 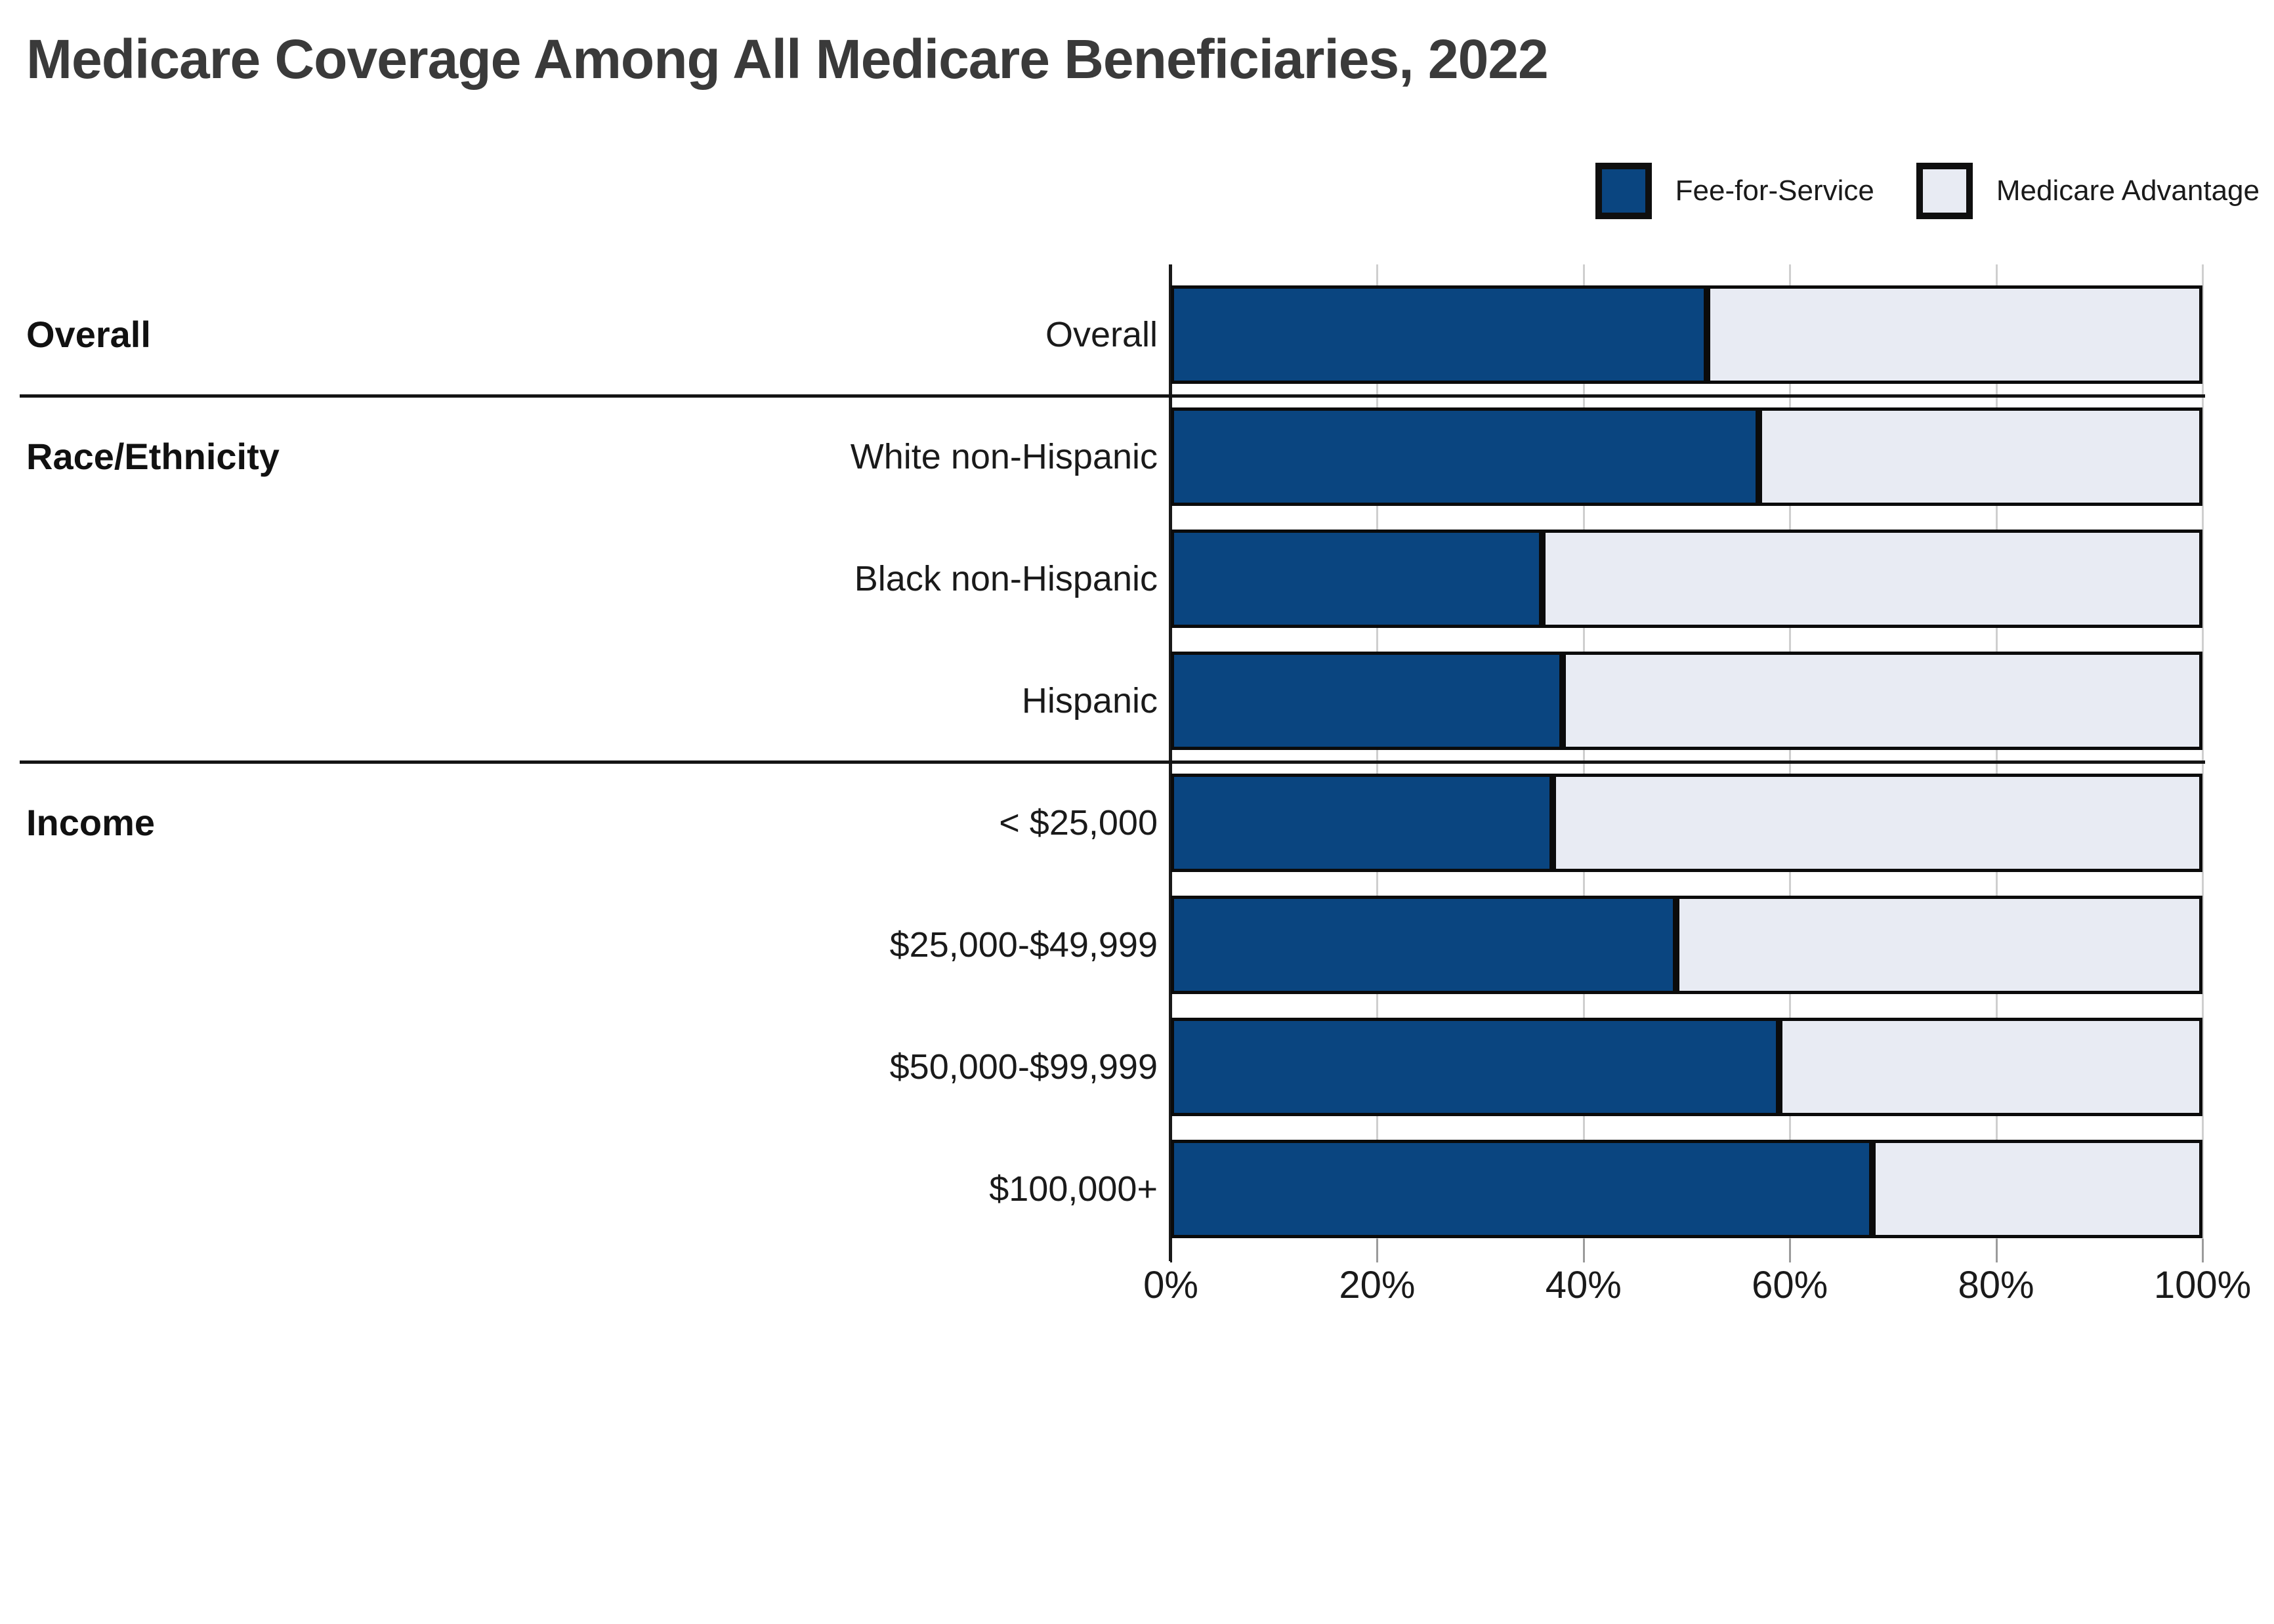 I want to click on medicare-advantage-swatch-icon, so click(x=1944, y=191).